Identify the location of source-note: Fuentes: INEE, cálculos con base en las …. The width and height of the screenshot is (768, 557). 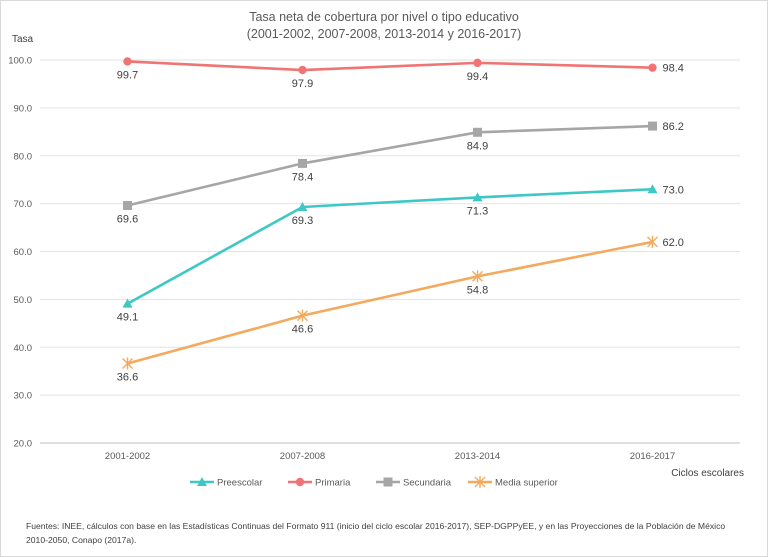
(376, 533).